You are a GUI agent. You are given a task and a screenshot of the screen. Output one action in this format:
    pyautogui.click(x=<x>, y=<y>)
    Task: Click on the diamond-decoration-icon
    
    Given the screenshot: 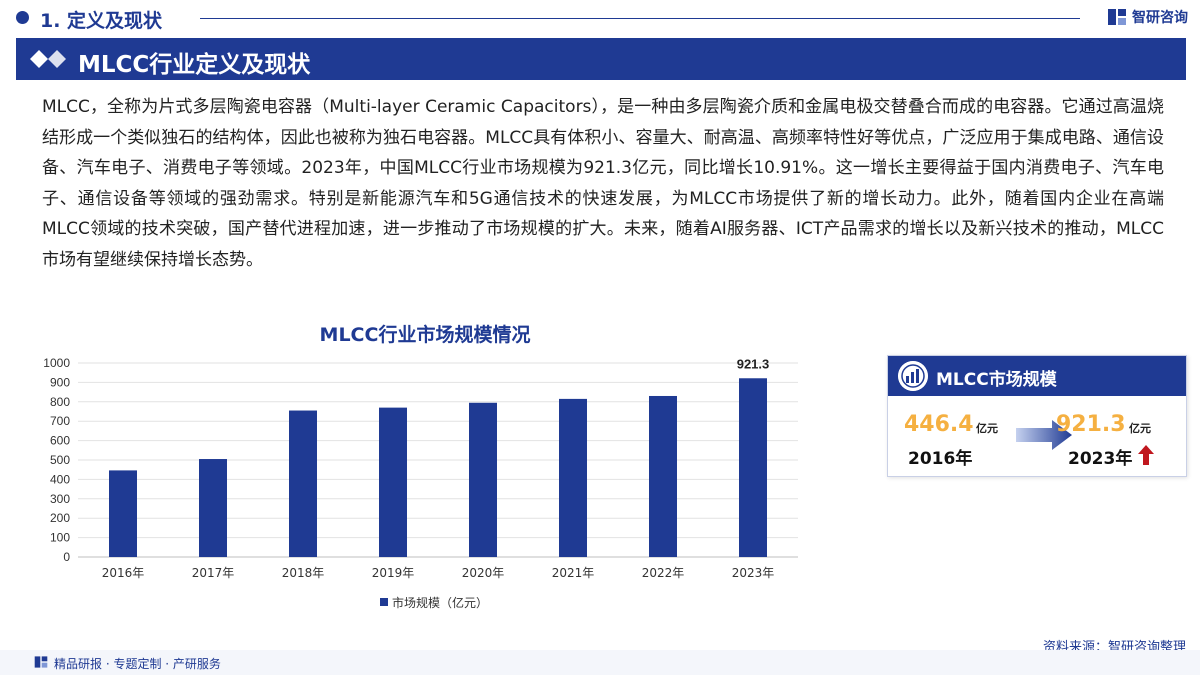 What is the action you would take?
    pyautogui.click(x=48, y=59)
    